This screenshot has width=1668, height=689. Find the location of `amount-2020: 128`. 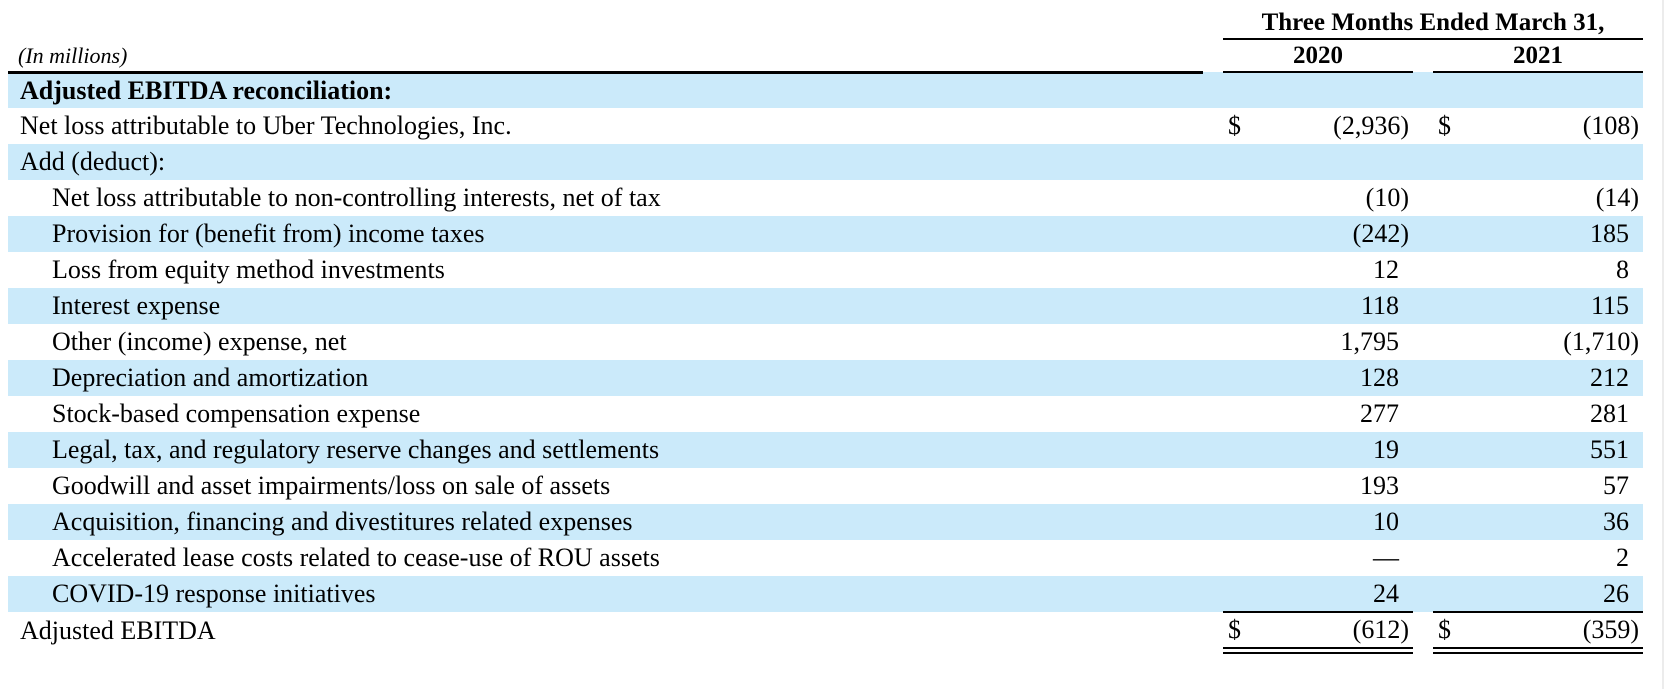

amount-2020: 128 is located at coordinates (1379, 377).